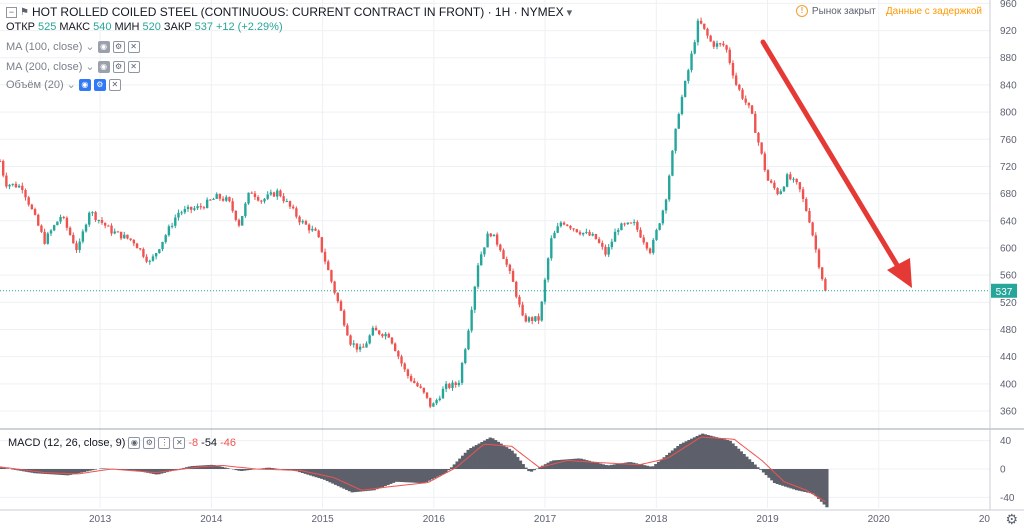 This screenshot has height=532, width=1024. What do you see at coordinates (73, 66) in the screenshot?
I see `indicator-ma200: MA (200, close) ⌄ ◉ ⚙ ✕` at bounding box center [73, 66].